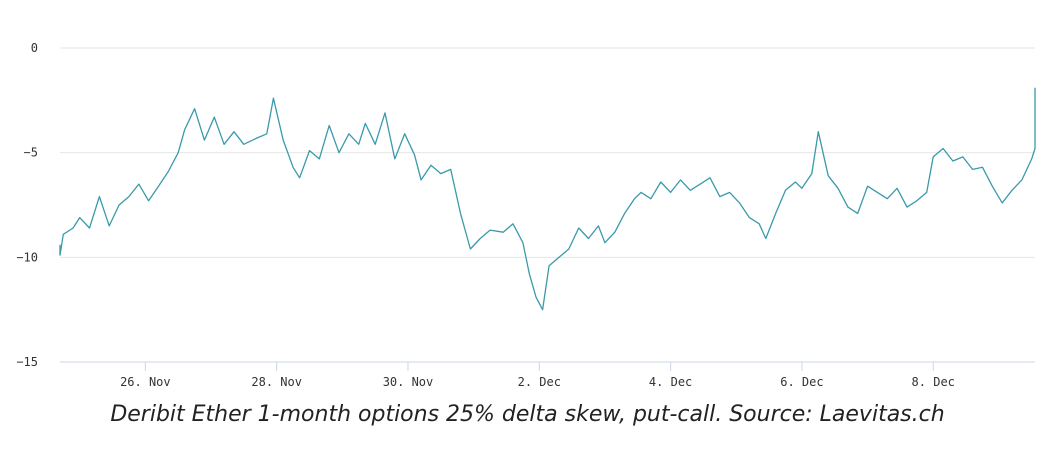  Describe the element at coordinates (27, 362) in the screenshot. I see `y-tick-label: −15` at that location.